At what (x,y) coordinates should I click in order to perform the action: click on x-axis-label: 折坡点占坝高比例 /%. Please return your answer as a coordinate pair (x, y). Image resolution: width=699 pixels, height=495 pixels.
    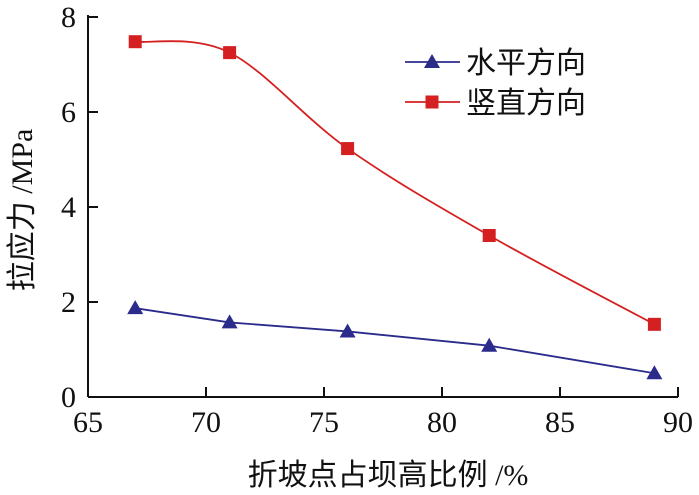
    Looking at the image, I should click on (388, 475).